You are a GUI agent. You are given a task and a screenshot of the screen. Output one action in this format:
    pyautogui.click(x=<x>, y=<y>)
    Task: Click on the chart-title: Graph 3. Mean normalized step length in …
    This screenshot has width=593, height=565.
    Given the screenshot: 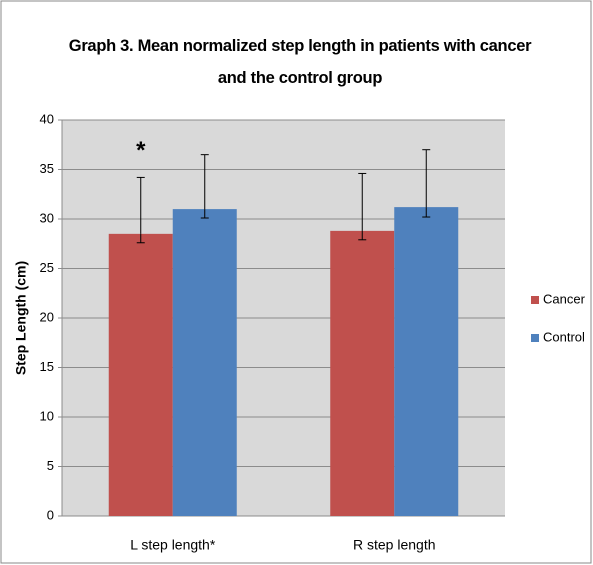 What is the action you would take?
    pyautogui.click(x=300, y=62)
    